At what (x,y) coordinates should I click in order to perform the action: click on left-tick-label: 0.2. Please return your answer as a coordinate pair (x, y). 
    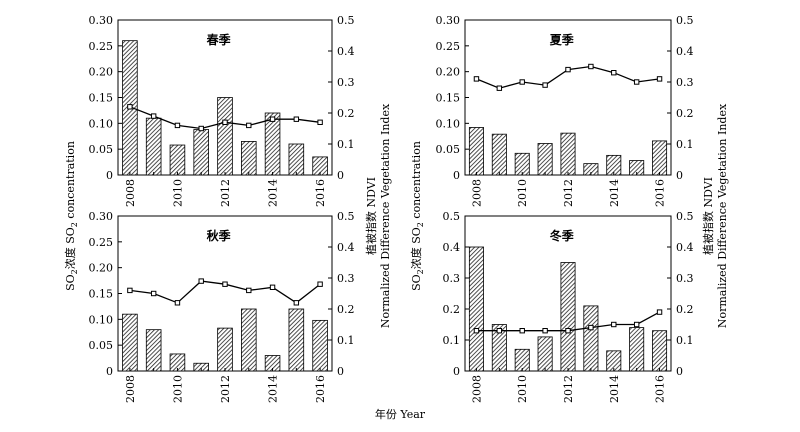
    Looking at the image, I should click on (452, 309).